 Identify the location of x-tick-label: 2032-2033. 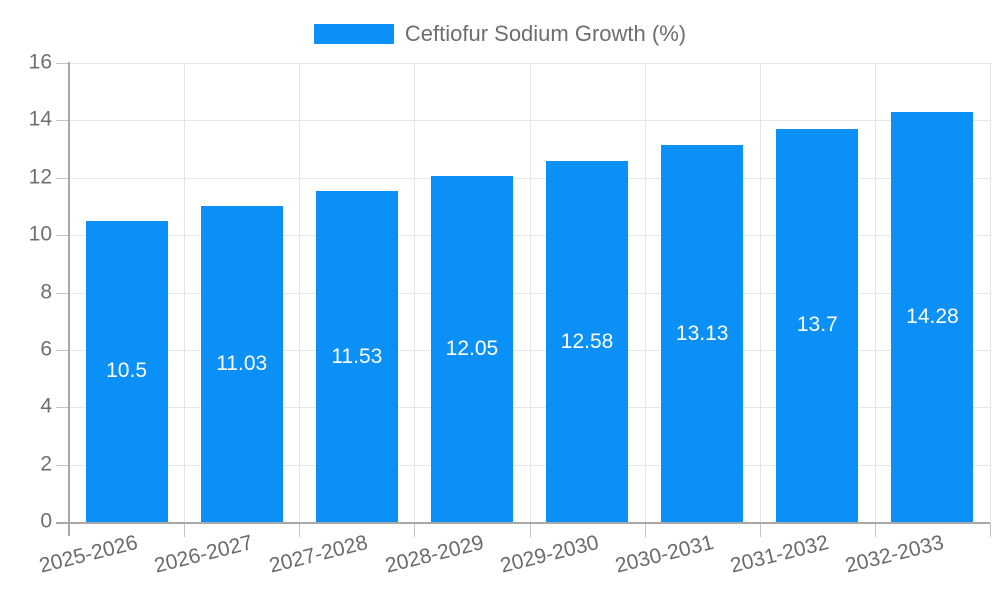
(894, 554).